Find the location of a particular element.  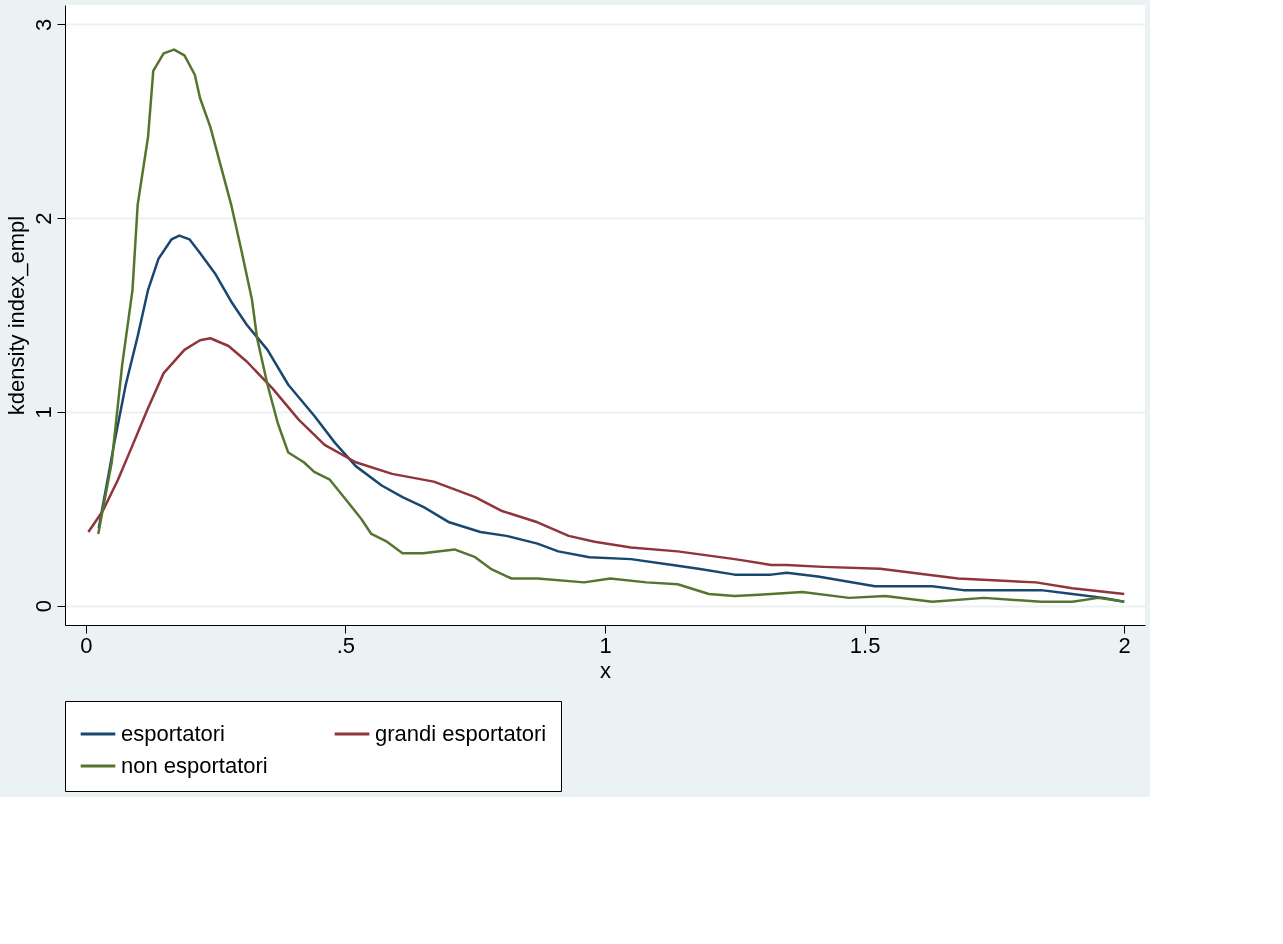

legend-label: grandi esportatori is located at coordinates (461, 733).